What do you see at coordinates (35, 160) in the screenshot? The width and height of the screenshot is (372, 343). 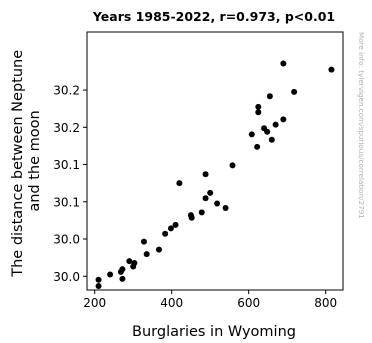 I see `y-axis-label-line-2: and the moon` at bounding box center [35, 160].